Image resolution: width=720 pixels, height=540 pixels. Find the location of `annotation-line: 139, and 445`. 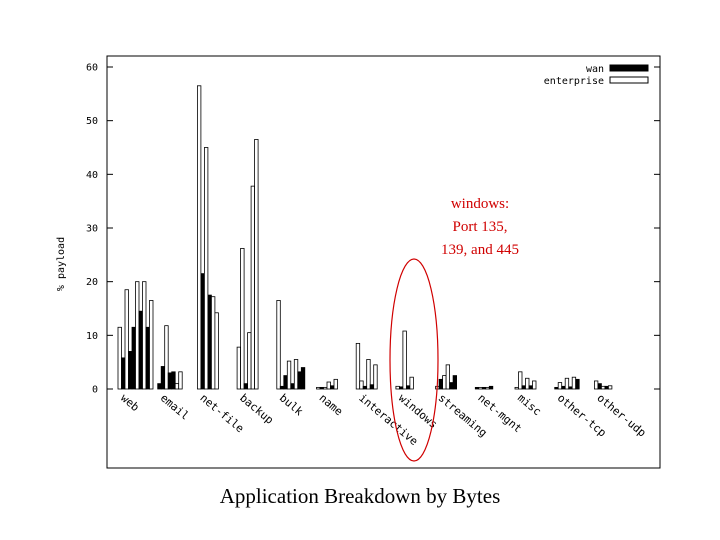

annotation-line: 139, and 445 is located at coordinates (480, 250).